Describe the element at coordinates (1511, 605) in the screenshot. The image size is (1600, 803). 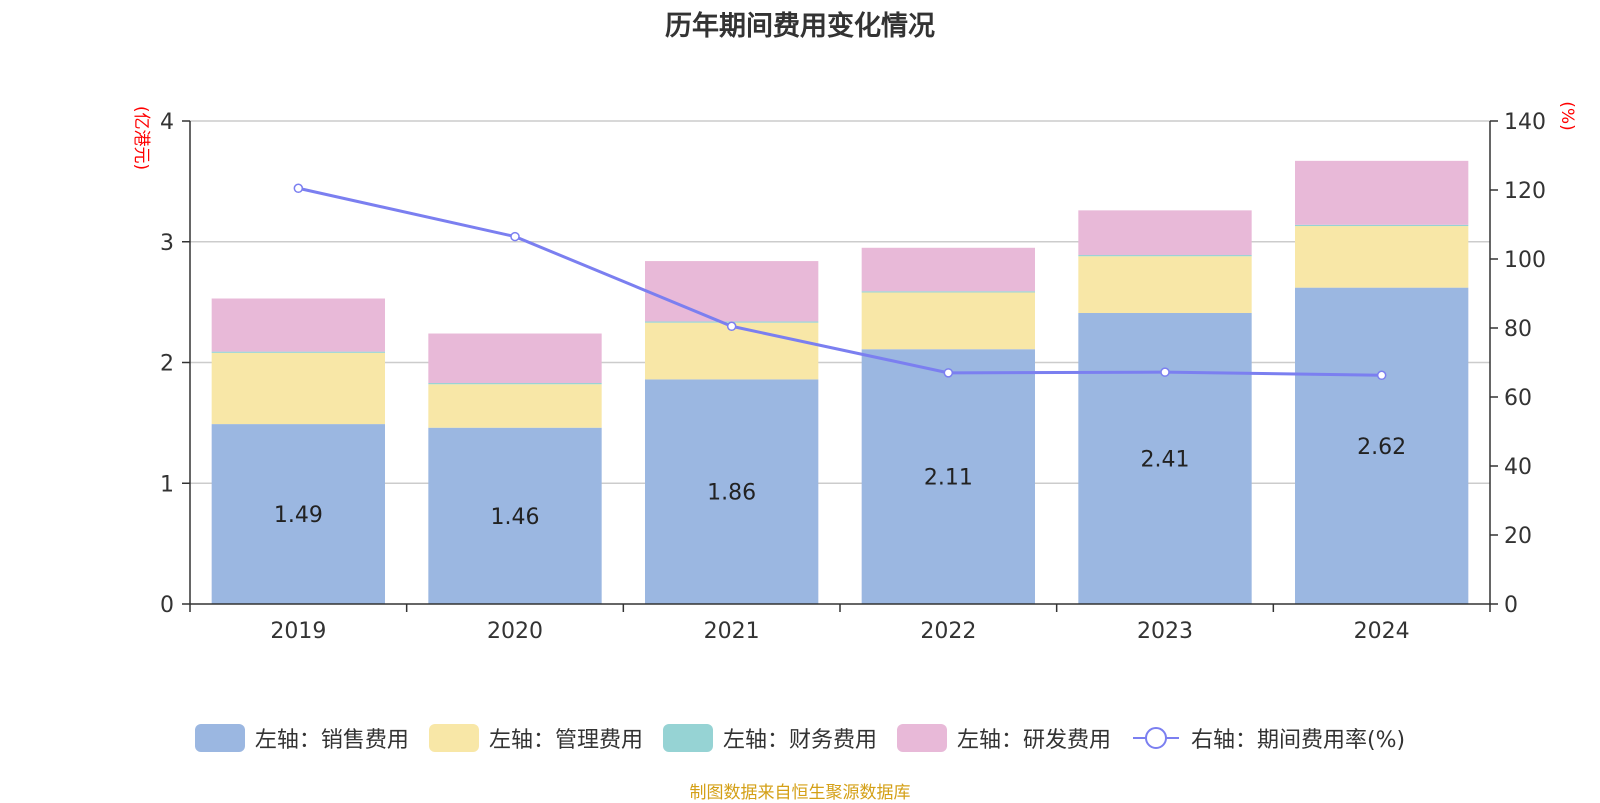
I see `right-tick-label: 0` at that location.